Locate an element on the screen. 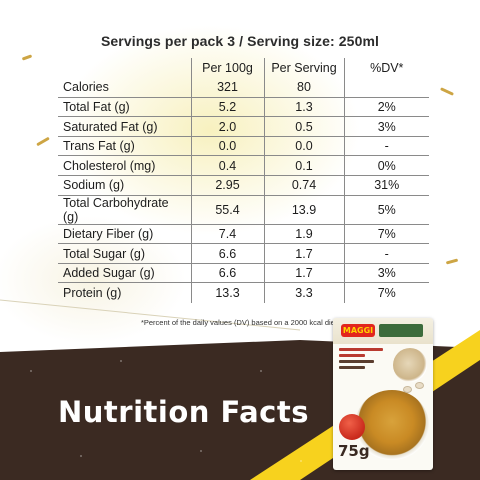 Image resolution: width=480 pixels, height=480 pixels. per-serving-value: 0.74 is located at coordinates (304, 185).